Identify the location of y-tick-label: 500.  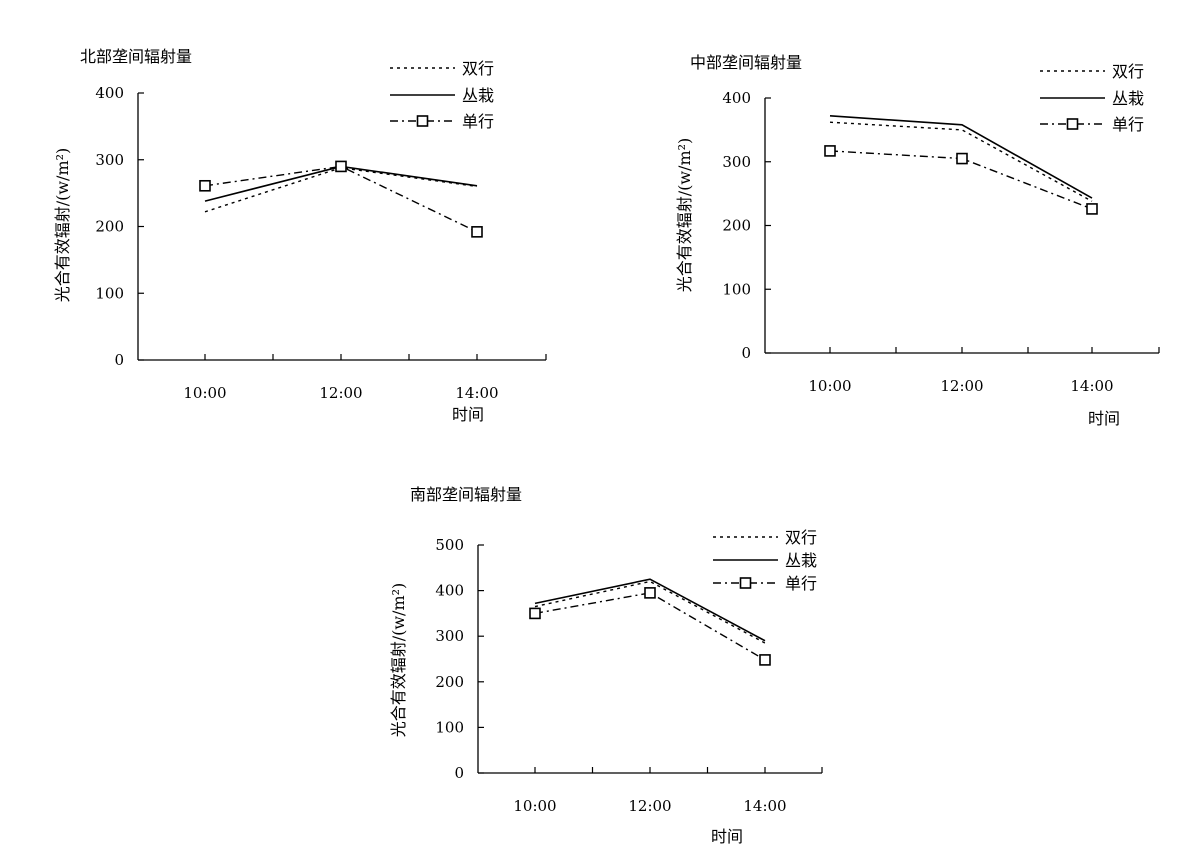
(449, 545).